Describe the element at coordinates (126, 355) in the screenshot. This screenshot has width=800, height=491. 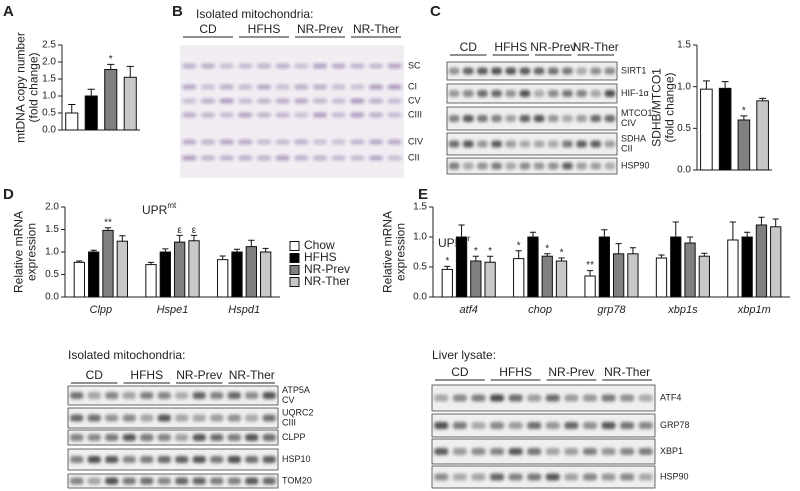
I see `blot-title: Isolated mitochondria:` at that location.